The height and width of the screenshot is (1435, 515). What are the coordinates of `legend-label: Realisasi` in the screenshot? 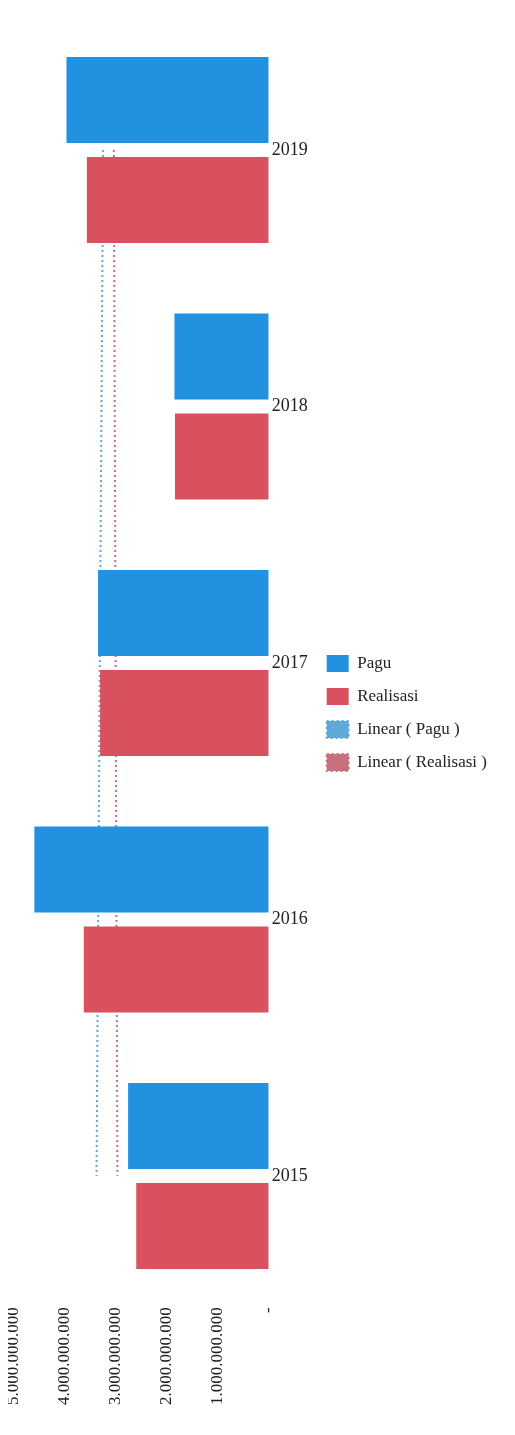 It's located at (388, 695).